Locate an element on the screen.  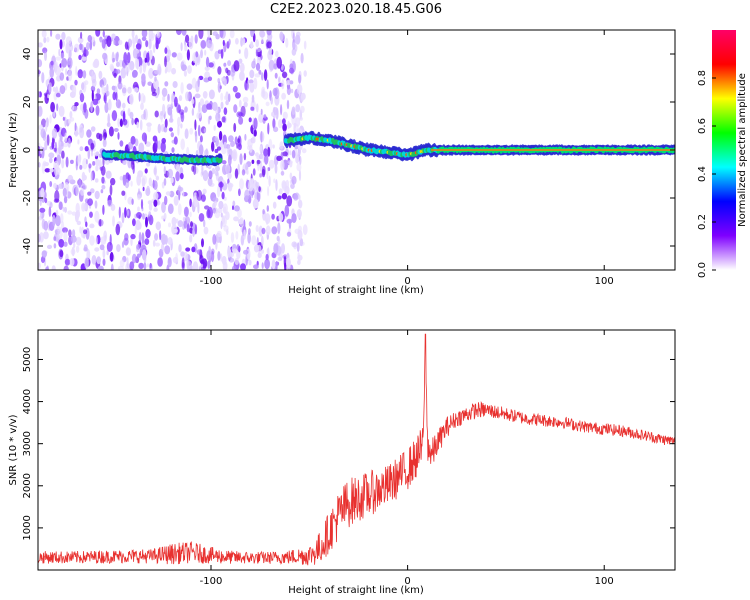
snr-x-tick-label: 0 is located at coordinates (407, 581).